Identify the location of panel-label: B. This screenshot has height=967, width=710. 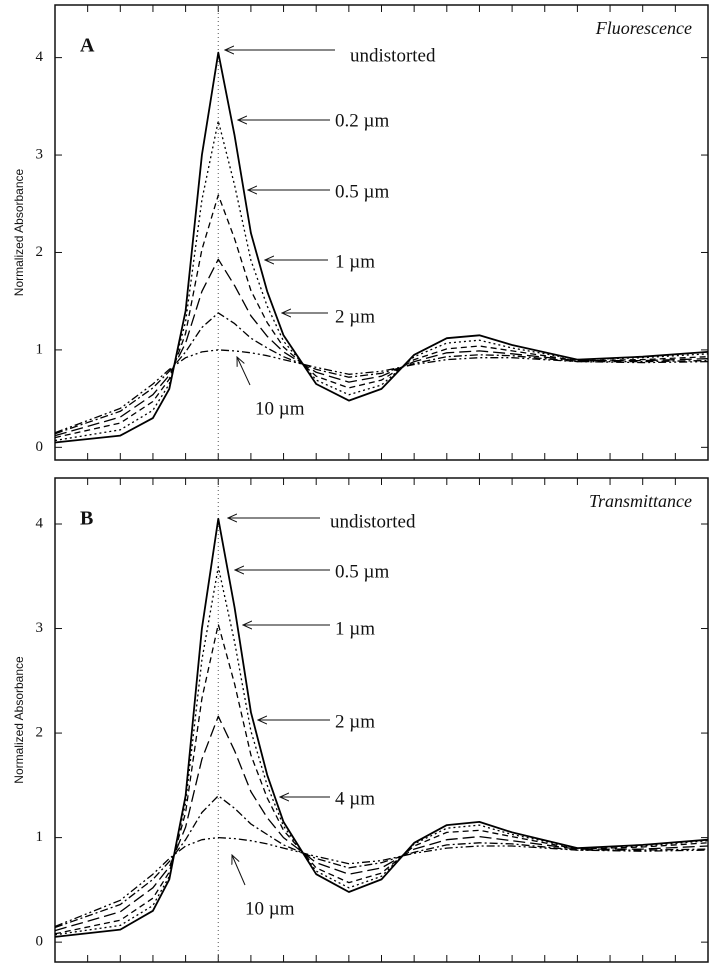
(86, 519).